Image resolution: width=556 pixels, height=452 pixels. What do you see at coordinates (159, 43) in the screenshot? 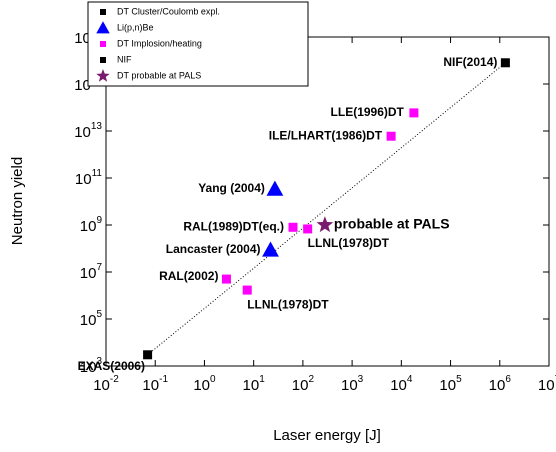
I see `legend-label: DT Implosion/heating` at bounding box center [159, 43].